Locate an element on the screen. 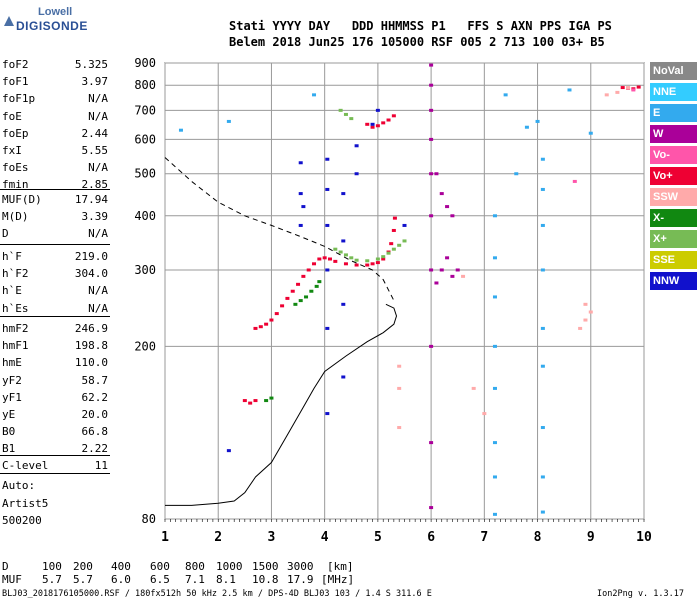  autoscaling-text: 500200 is located at coordinates (22, 520).